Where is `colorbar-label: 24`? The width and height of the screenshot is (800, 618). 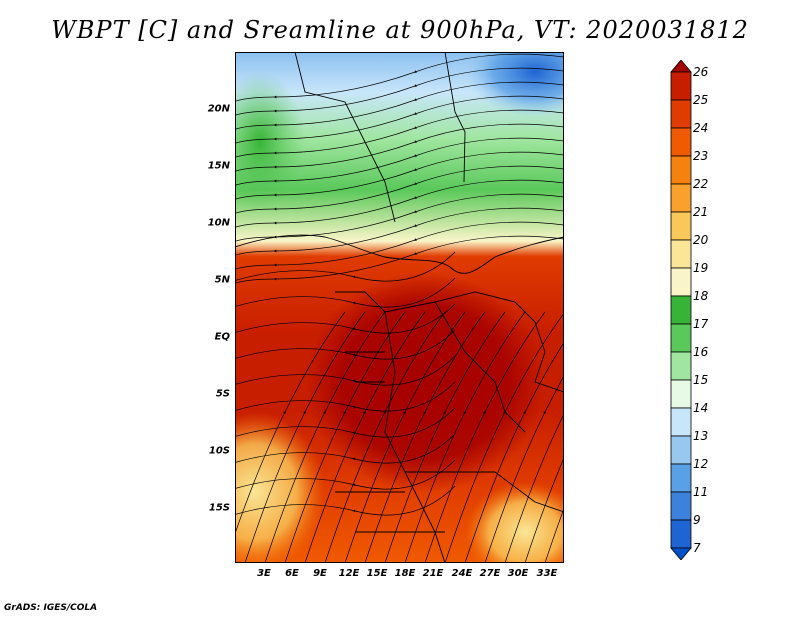
colorbar-label: 24 is located at coordinates (701, 128).